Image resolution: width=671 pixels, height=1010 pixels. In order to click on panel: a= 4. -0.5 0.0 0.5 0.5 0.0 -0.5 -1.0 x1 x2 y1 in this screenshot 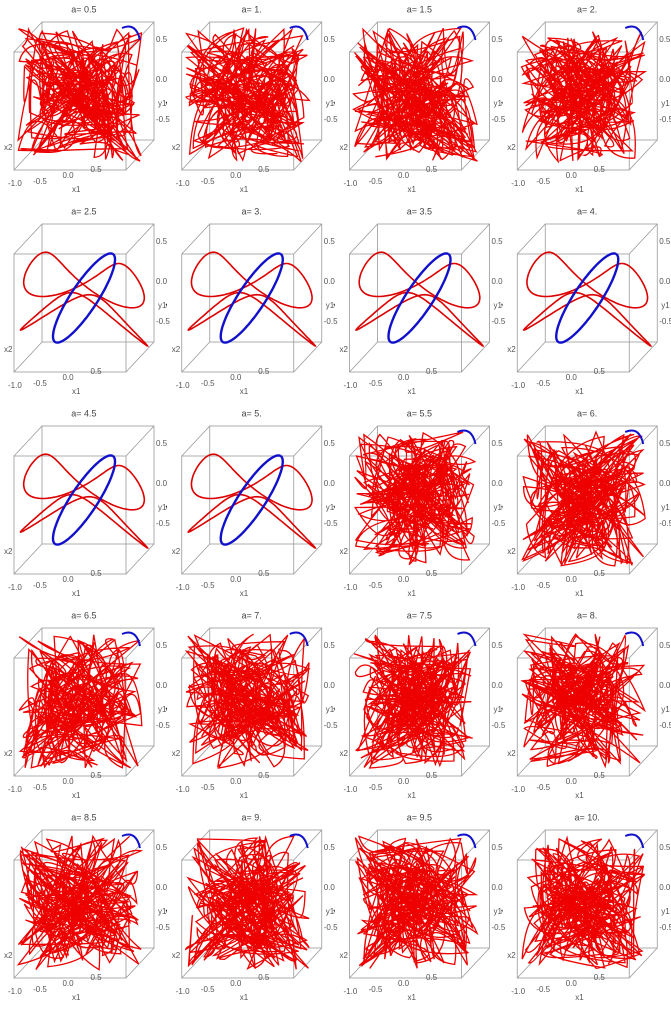, I will do `click(589, 301)`.